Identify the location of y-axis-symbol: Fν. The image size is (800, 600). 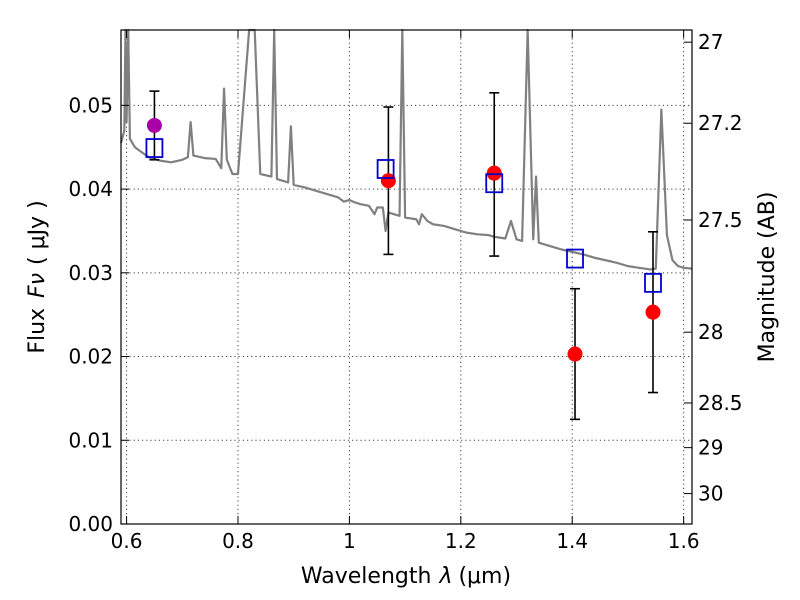
(37, 285).